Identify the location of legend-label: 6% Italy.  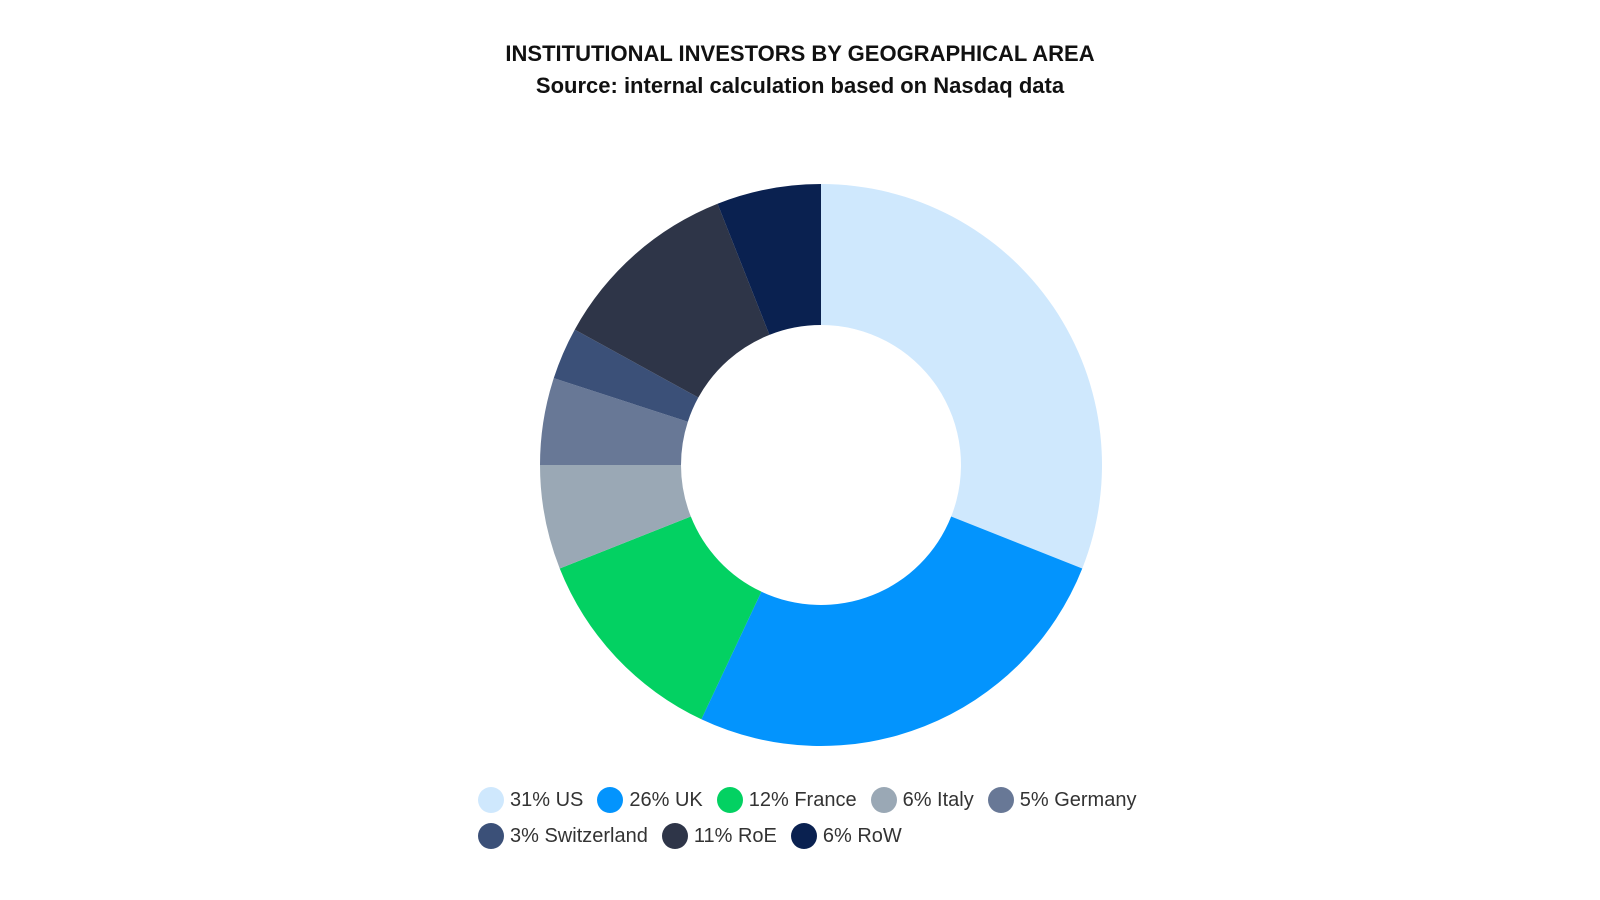
(938, 799).